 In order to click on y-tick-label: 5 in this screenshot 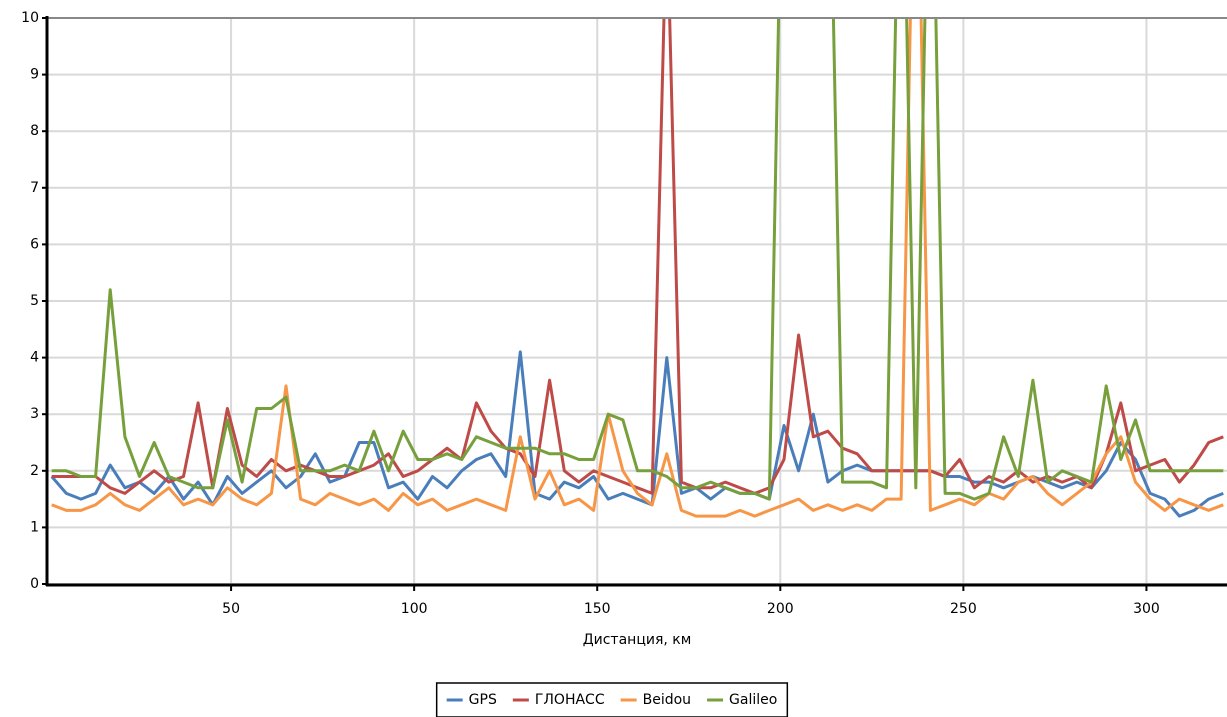, I will do `click(34, 301)`.